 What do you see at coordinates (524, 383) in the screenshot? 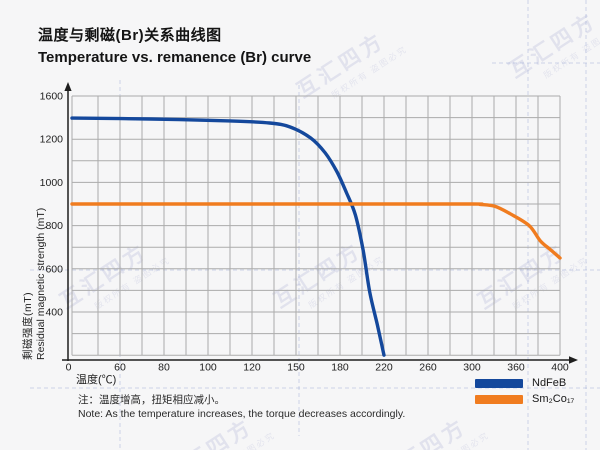
I see `legend-item-ndfeb: NdFeB` at bounding box center [524, 383].